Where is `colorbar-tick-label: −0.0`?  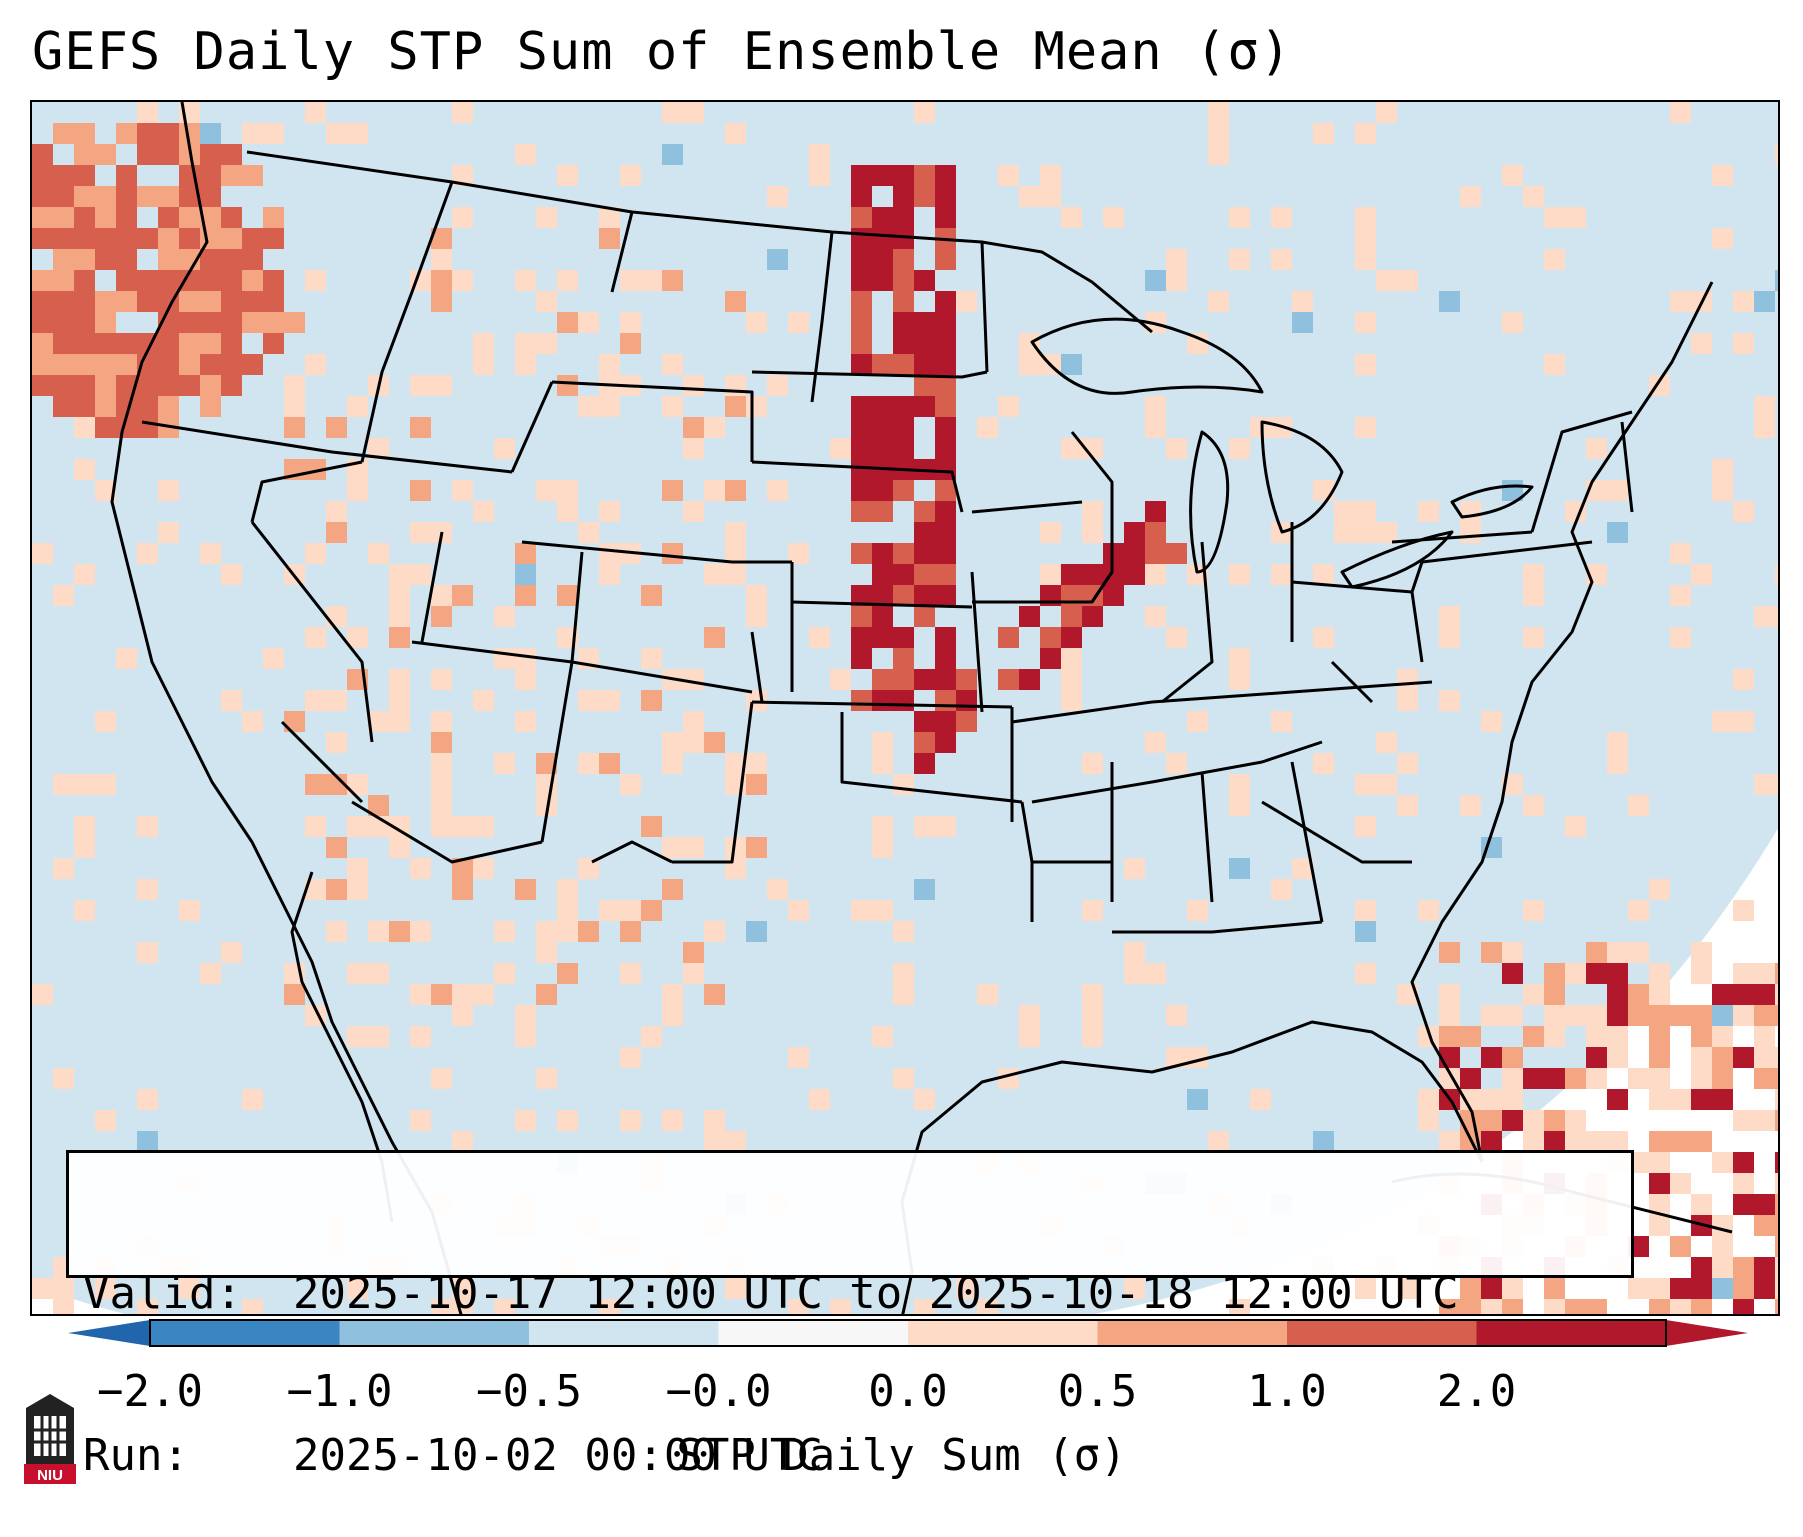
colorbar-tick-label: −0.0 is located at coordinates (718, 1391).